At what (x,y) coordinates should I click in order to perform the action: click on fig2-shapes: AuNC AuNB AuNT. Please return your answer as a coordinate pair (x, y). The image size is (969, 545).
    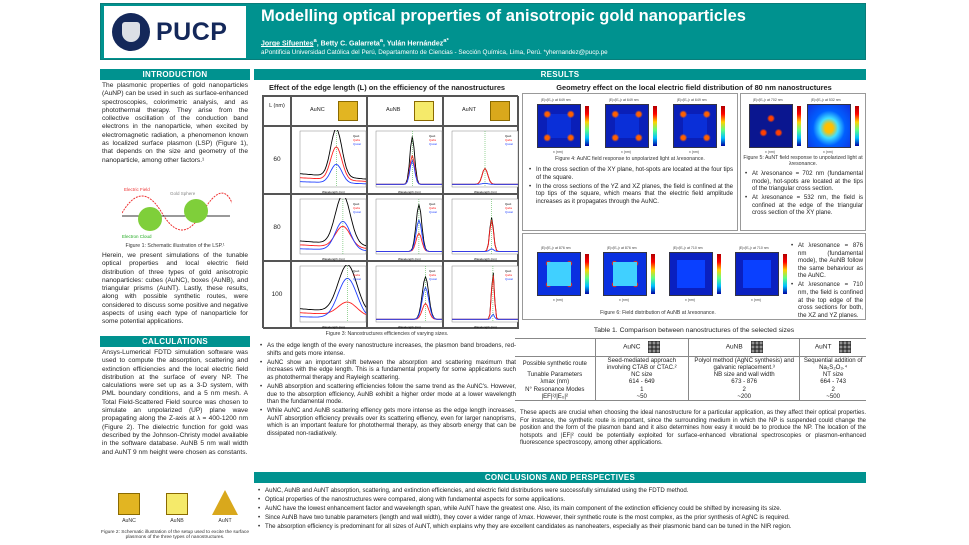
    Looking at the image, I should click on (175, 508).